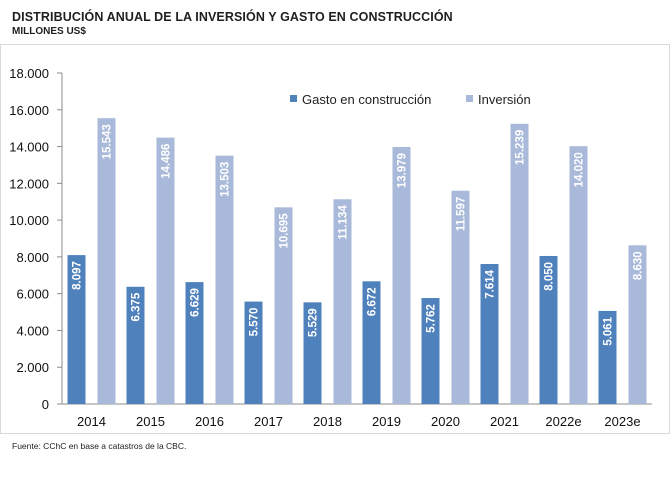  I want to click on data-label: 6.672, so click(373, 301).